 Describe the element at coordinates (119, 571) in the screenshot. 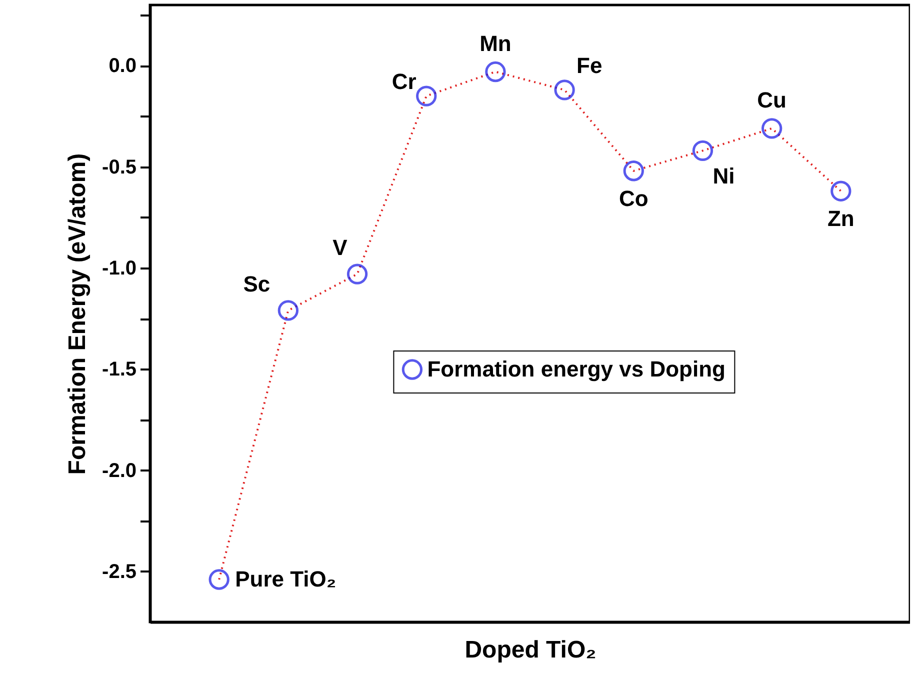

I see `y-tick-label: -2.5` at that location.